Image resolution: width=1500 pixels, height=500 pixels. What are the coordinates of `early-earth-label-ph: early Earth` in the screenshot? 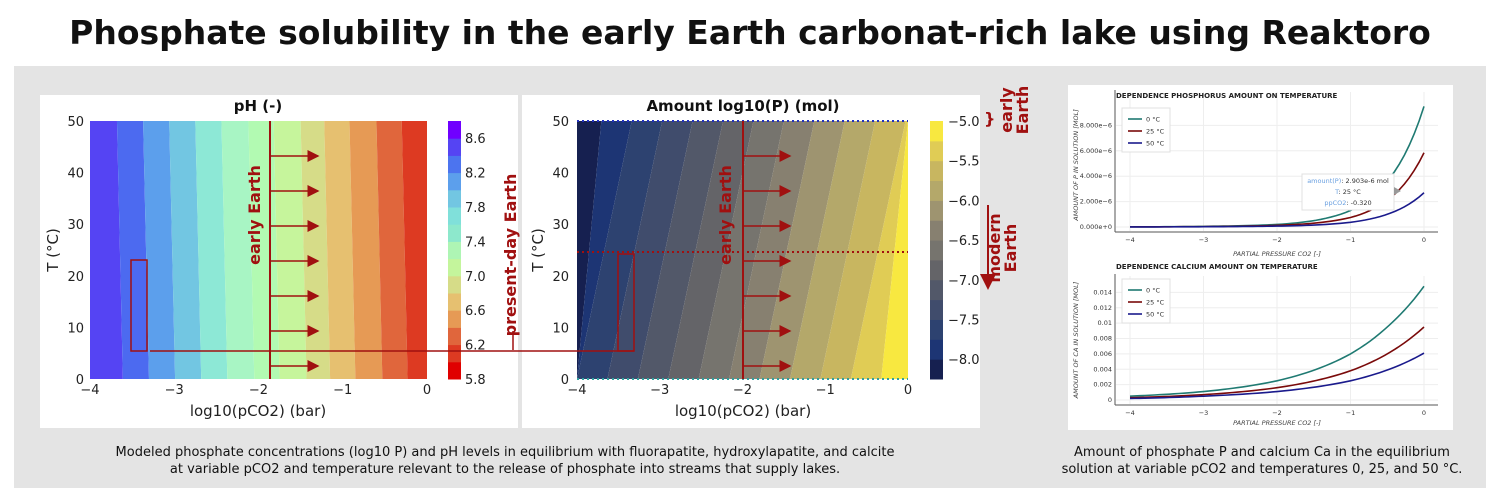 It's located at (254, 215).